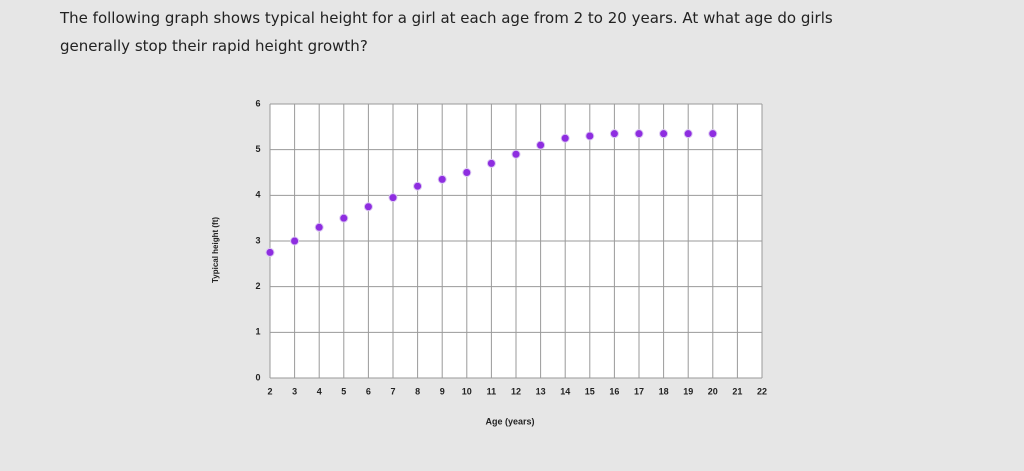 The width and height of the screenshot is (1024, 471). I want to click on x-tick-label: 16, so click(614, 391).